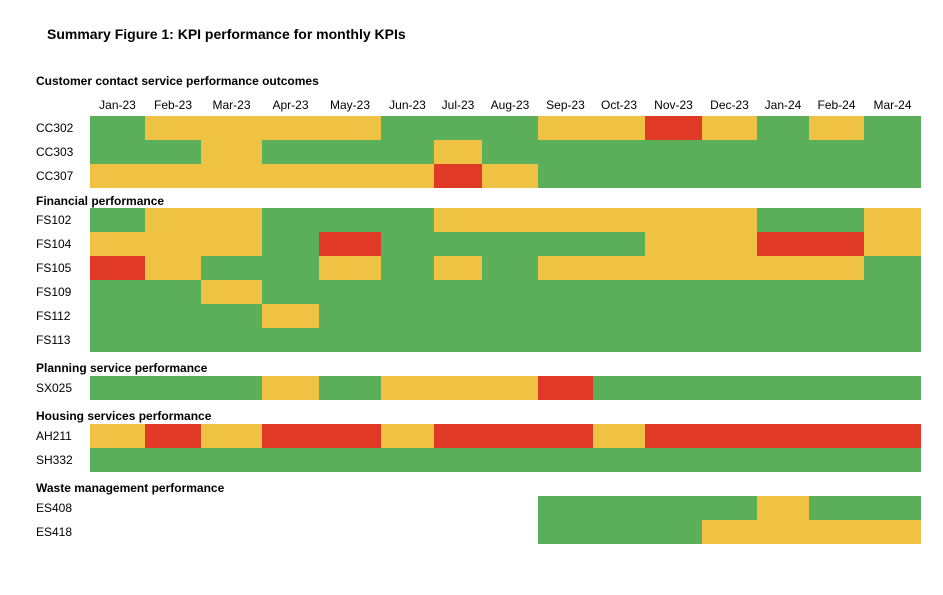 This screenshot has height=595, width=943. I want to click on kpi-label: CC302, so click(55, 128).